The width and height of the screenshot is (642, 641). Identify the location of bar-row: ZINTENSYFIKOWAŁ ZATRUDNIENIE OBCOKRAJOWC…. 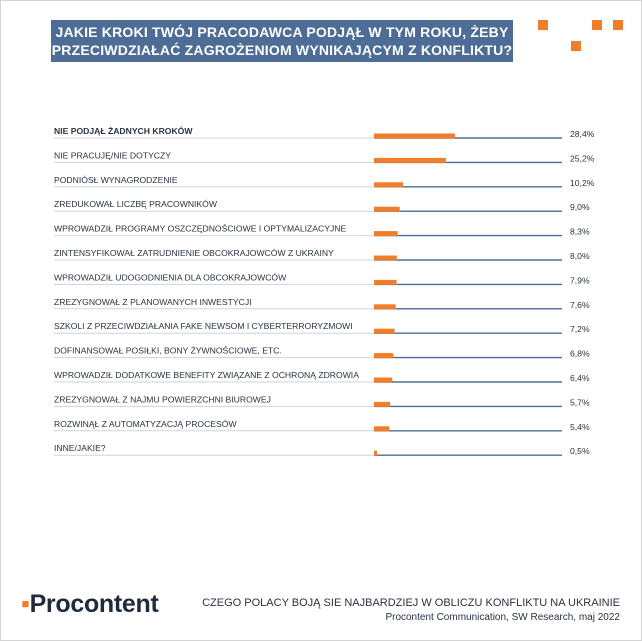
(322, 254).